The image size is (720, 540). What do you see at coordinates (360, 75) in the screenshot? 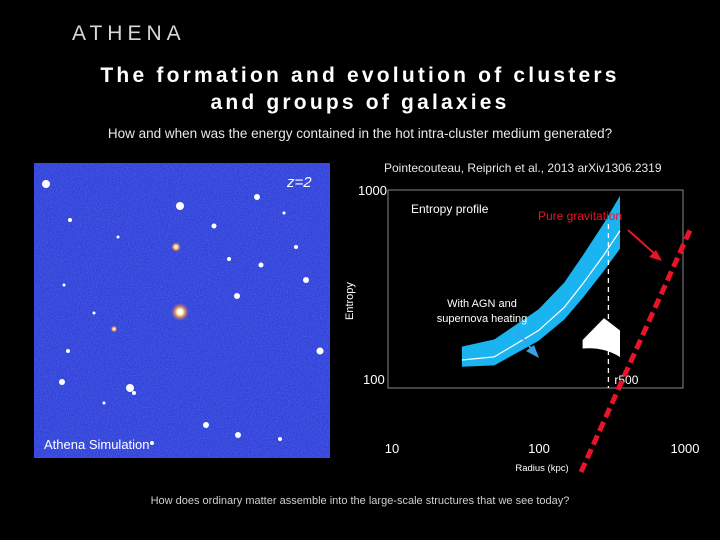
I see `title-line-1: The formation and evolution of clusters` at bounding box center [360, 75].